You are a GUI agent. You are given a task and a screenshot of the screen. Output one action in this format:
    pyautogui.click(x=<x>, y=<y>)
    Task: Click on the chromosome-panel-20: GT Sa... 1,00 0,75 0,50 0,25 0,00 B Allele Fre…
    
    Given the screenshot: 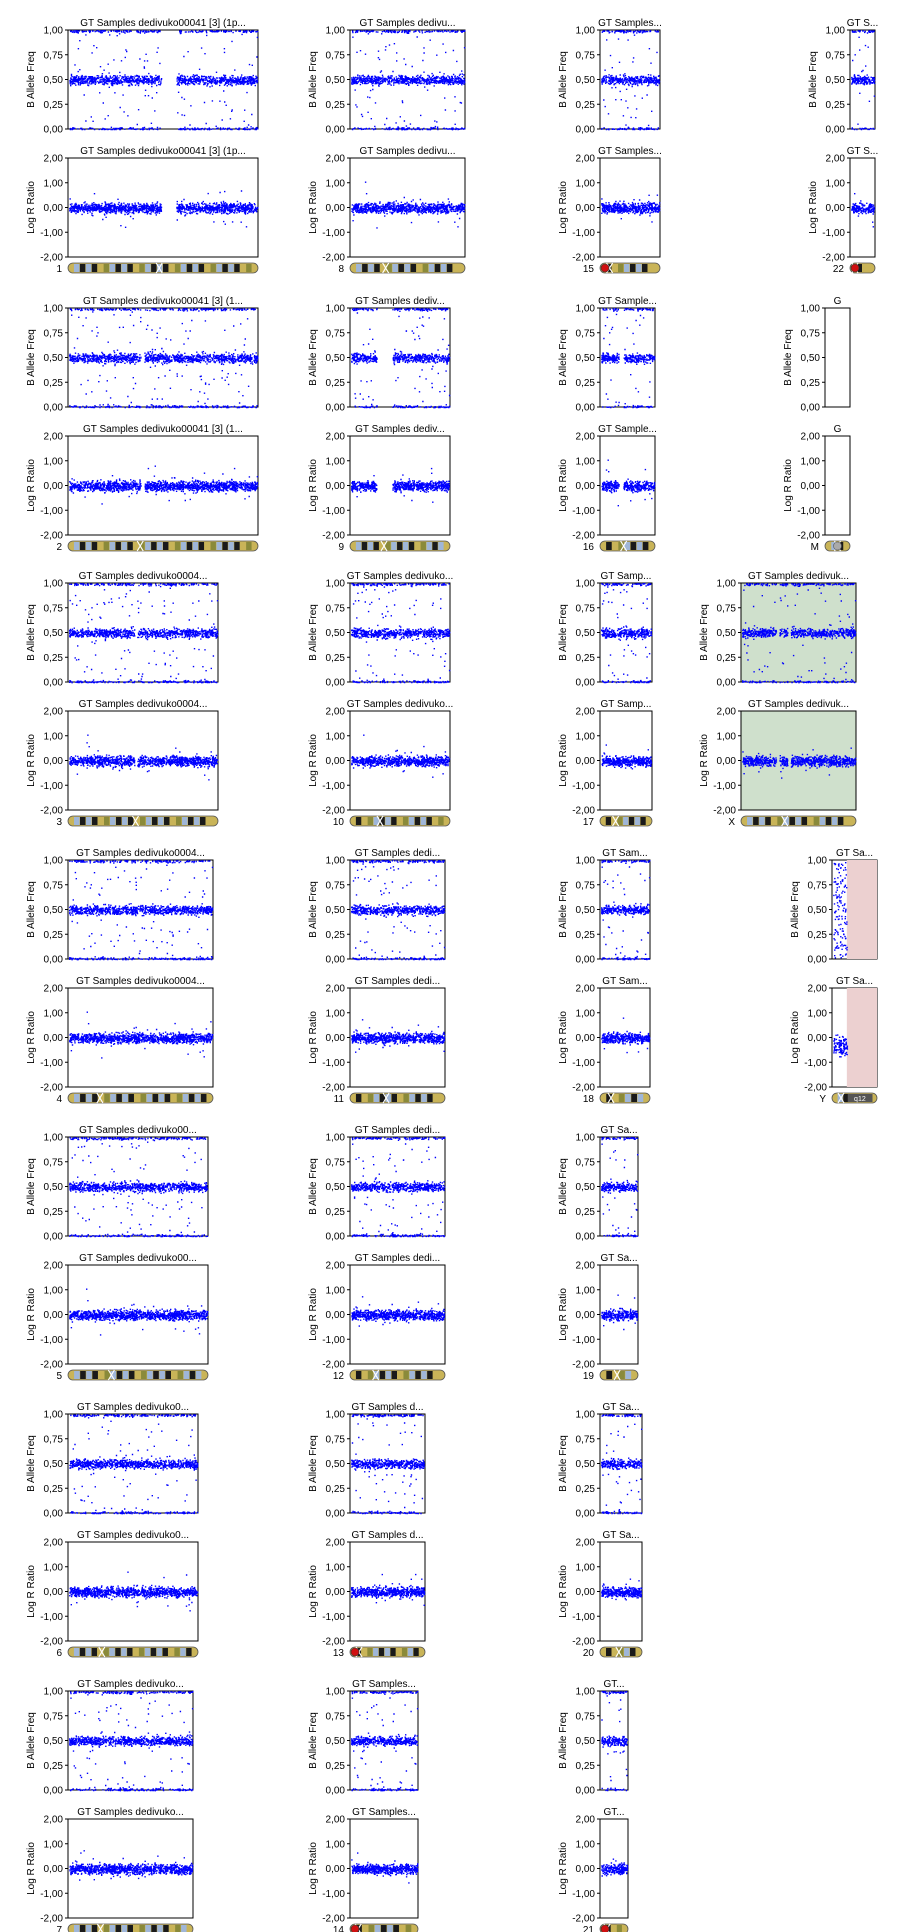 What is the action you would take?
    pyautogui.click(x=600, y=1530)
    